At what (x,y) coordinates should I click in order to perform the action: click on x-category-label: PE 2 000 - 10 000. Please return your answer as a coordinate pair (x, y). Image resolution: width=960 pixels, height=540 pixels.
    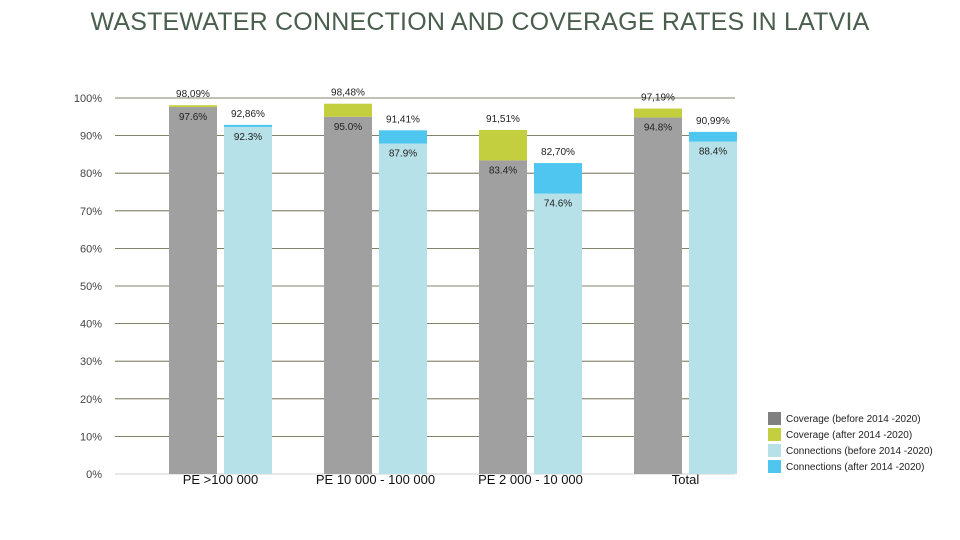
    Looking at the image, I should click on (530, 479).